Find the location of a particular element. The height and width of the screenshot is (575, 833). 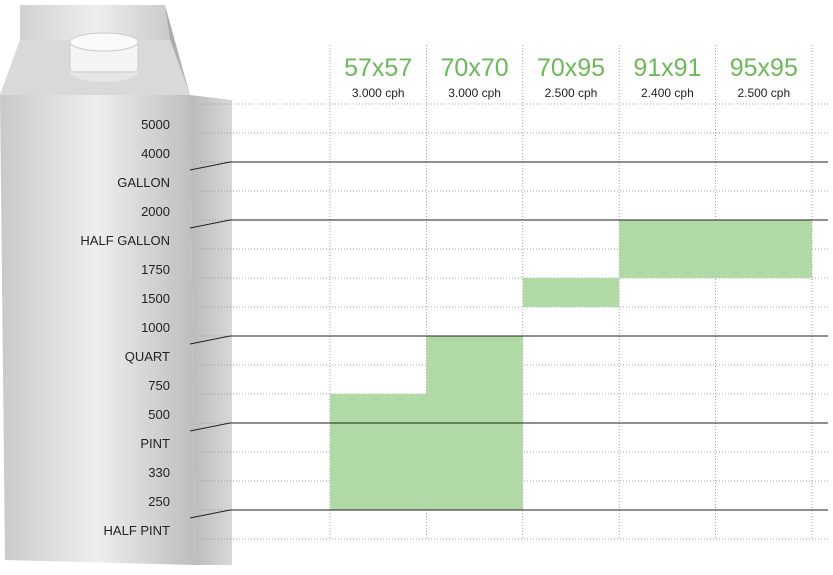

row-label: 750 is located at coordinates (159, 385).